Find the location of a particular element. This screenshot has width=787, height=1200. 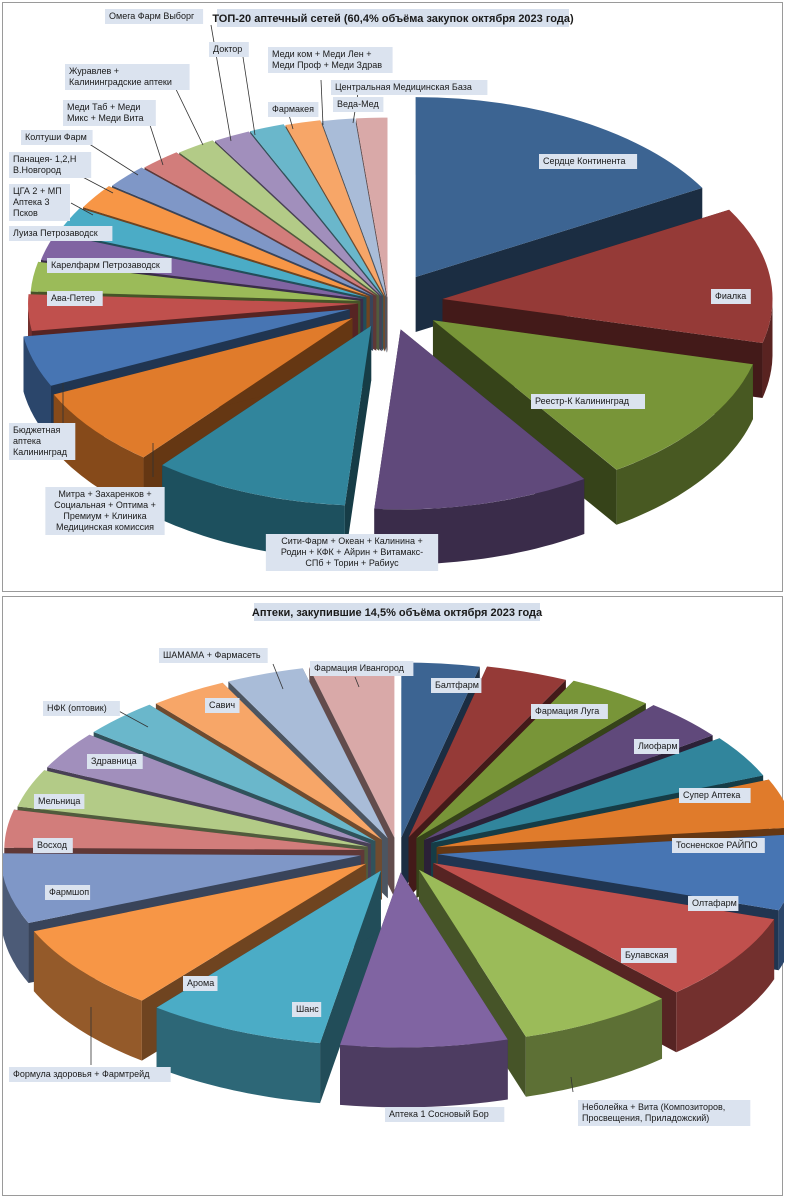

slice-label-text: Фармация Ивангород is located at coordinates (359, 668).